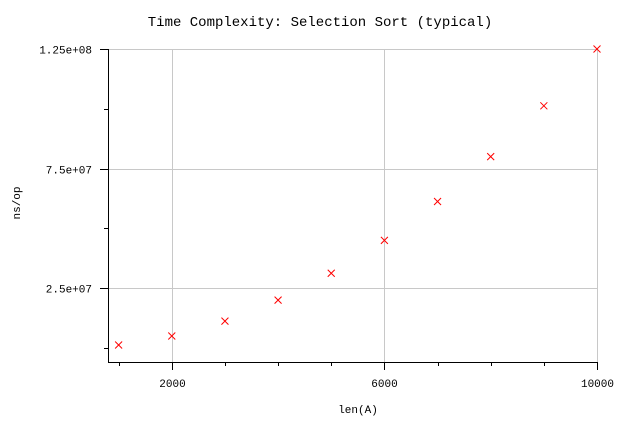 The height and width of the screenshot is (427, 640). I want to click on x-axis-label: len(A), so click(358, 411).